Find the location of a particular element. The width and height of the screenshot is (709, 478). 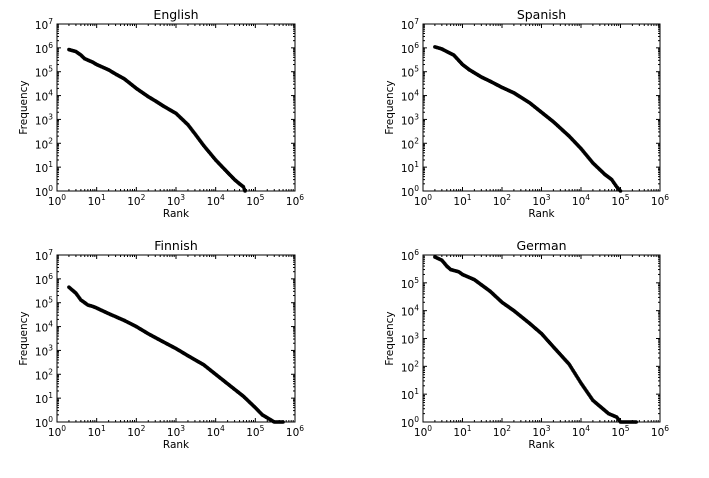

chart-title: English is located at coordinates (175, 14).